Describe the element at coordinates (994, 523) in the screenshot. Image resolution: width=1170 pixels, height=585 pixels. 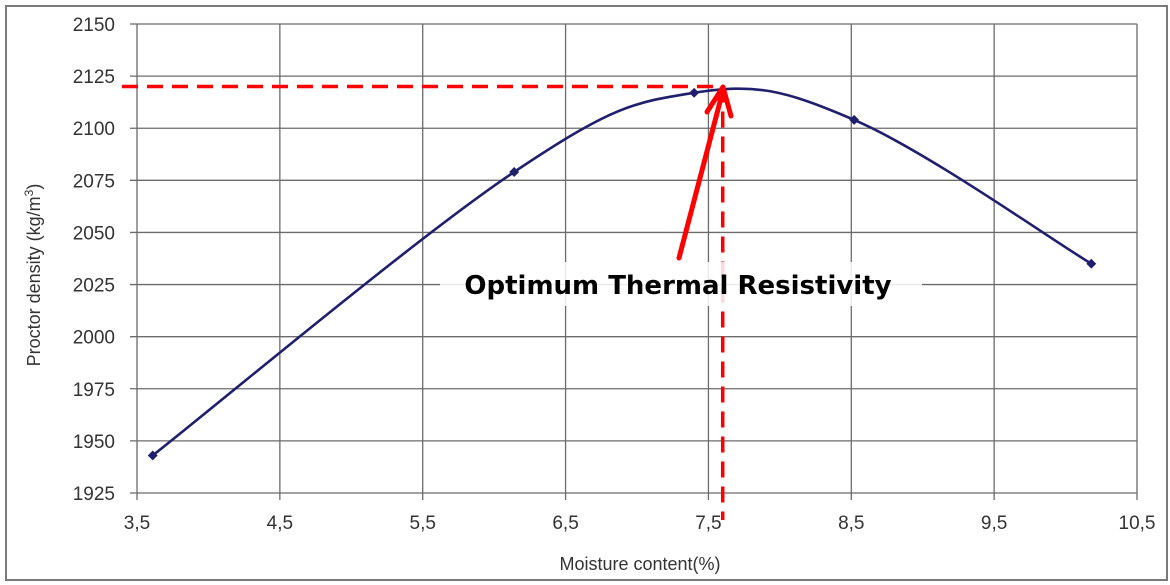
I see `x-tick-label: 9,5` at that location.